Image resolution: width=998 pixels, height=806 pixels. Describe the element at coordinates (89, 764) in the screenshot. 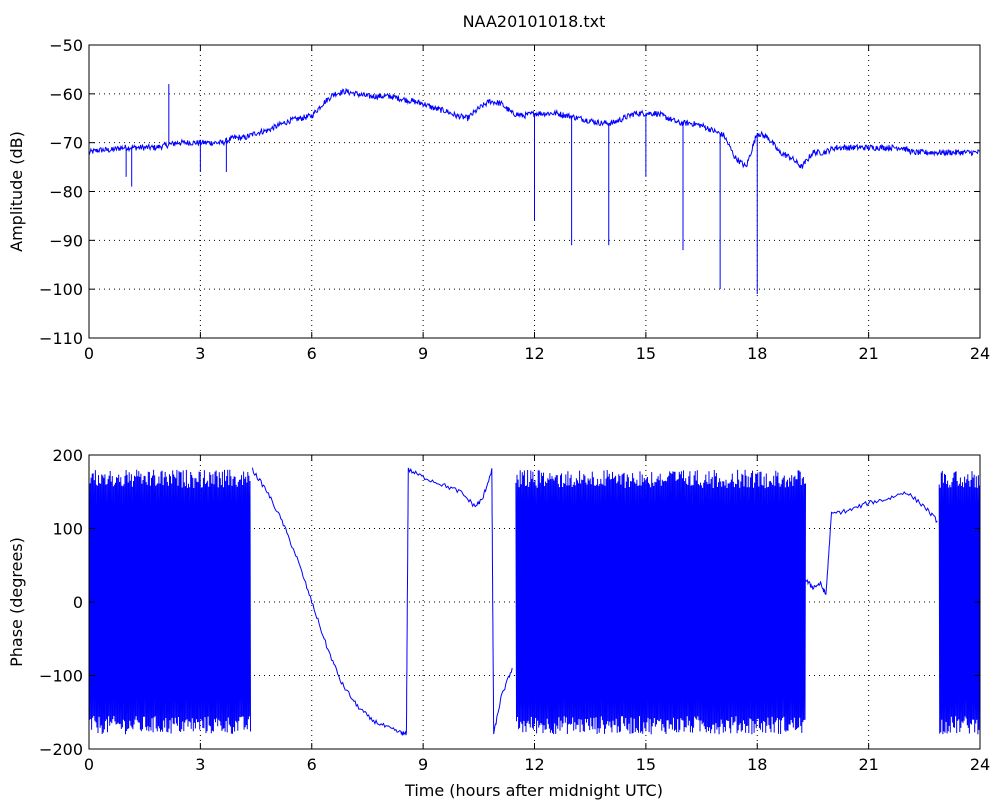

I see `phase-xtick-label: 0` at that location.